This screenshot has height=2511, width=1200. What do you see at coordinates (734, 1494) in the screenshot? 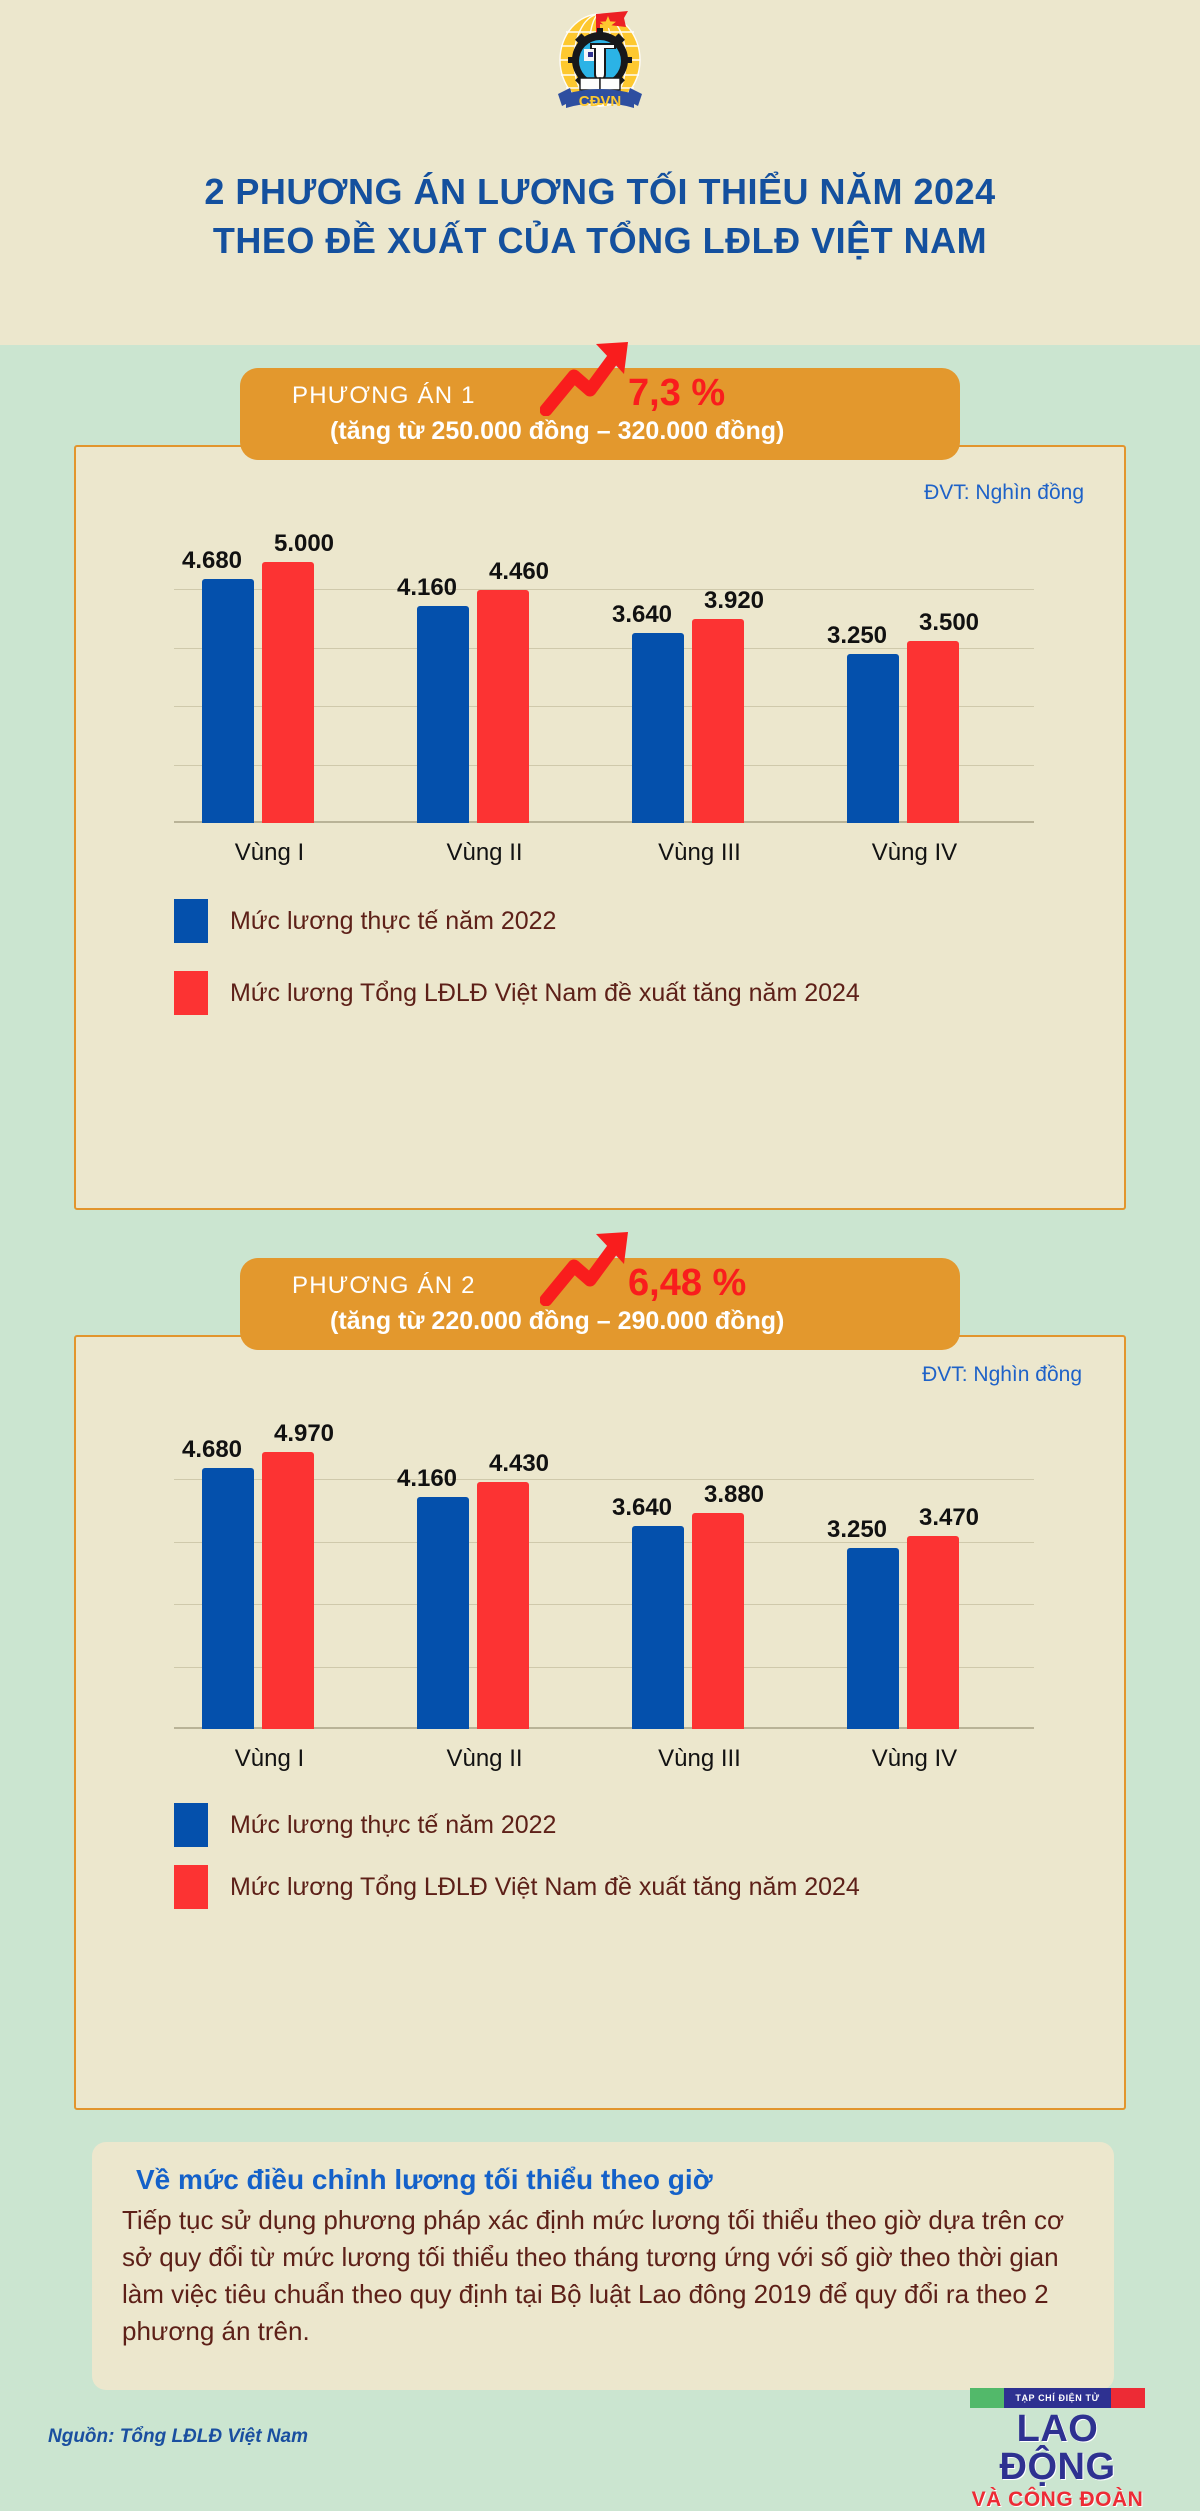
I see `bar-value-label: 3.880` at bounding box center [734, 1494].